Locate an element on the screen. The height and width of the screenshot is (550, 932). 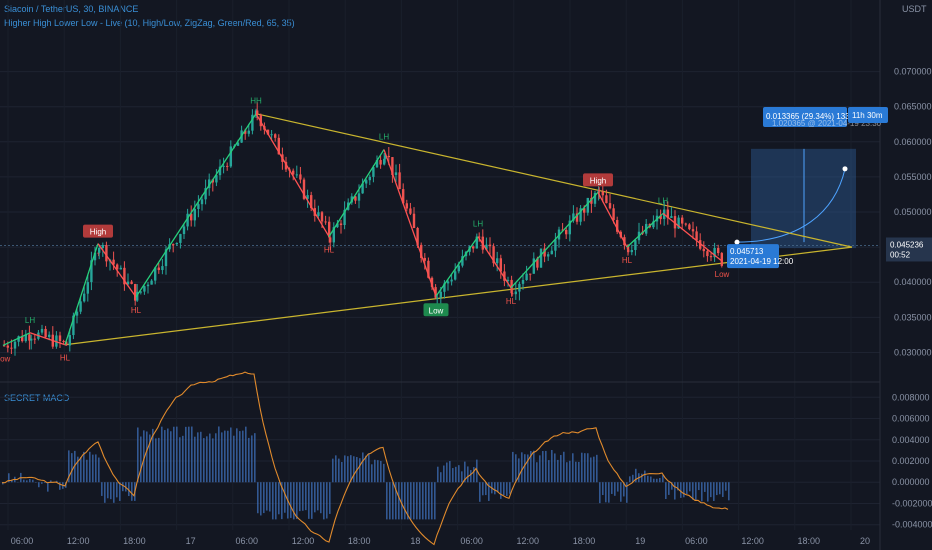
macd-tick-label: 0.002000 is located at coordinates (911, 461).